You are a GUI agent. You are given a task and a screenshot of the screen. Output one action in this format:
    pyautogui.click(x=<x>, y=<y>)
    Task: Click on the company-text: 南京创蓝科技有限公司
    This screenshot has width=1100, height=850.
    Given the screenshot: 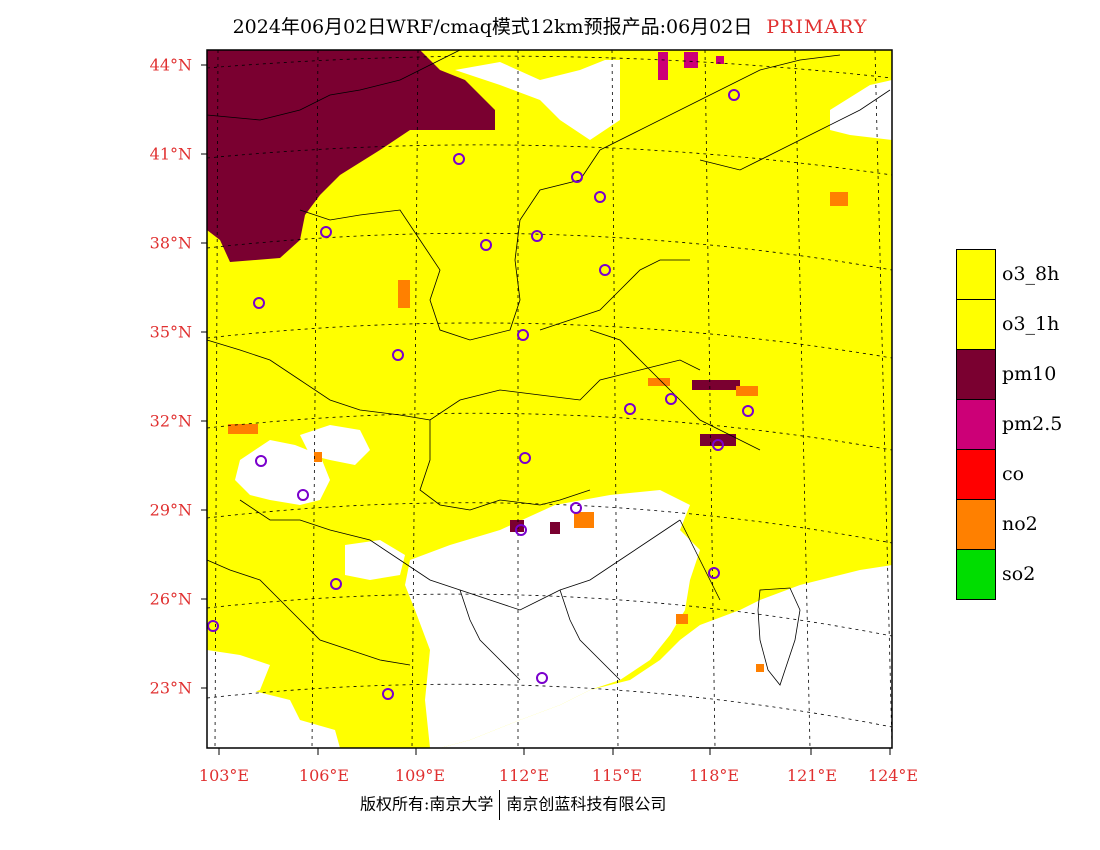 What is the action you would take?
    pyautogui.click(x=586, y=804)
    